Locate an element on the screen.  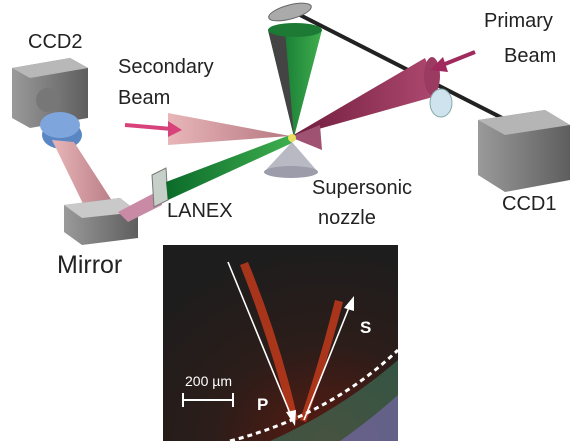
ccd1-label: CCD1 is located at coordinates (529, 204).